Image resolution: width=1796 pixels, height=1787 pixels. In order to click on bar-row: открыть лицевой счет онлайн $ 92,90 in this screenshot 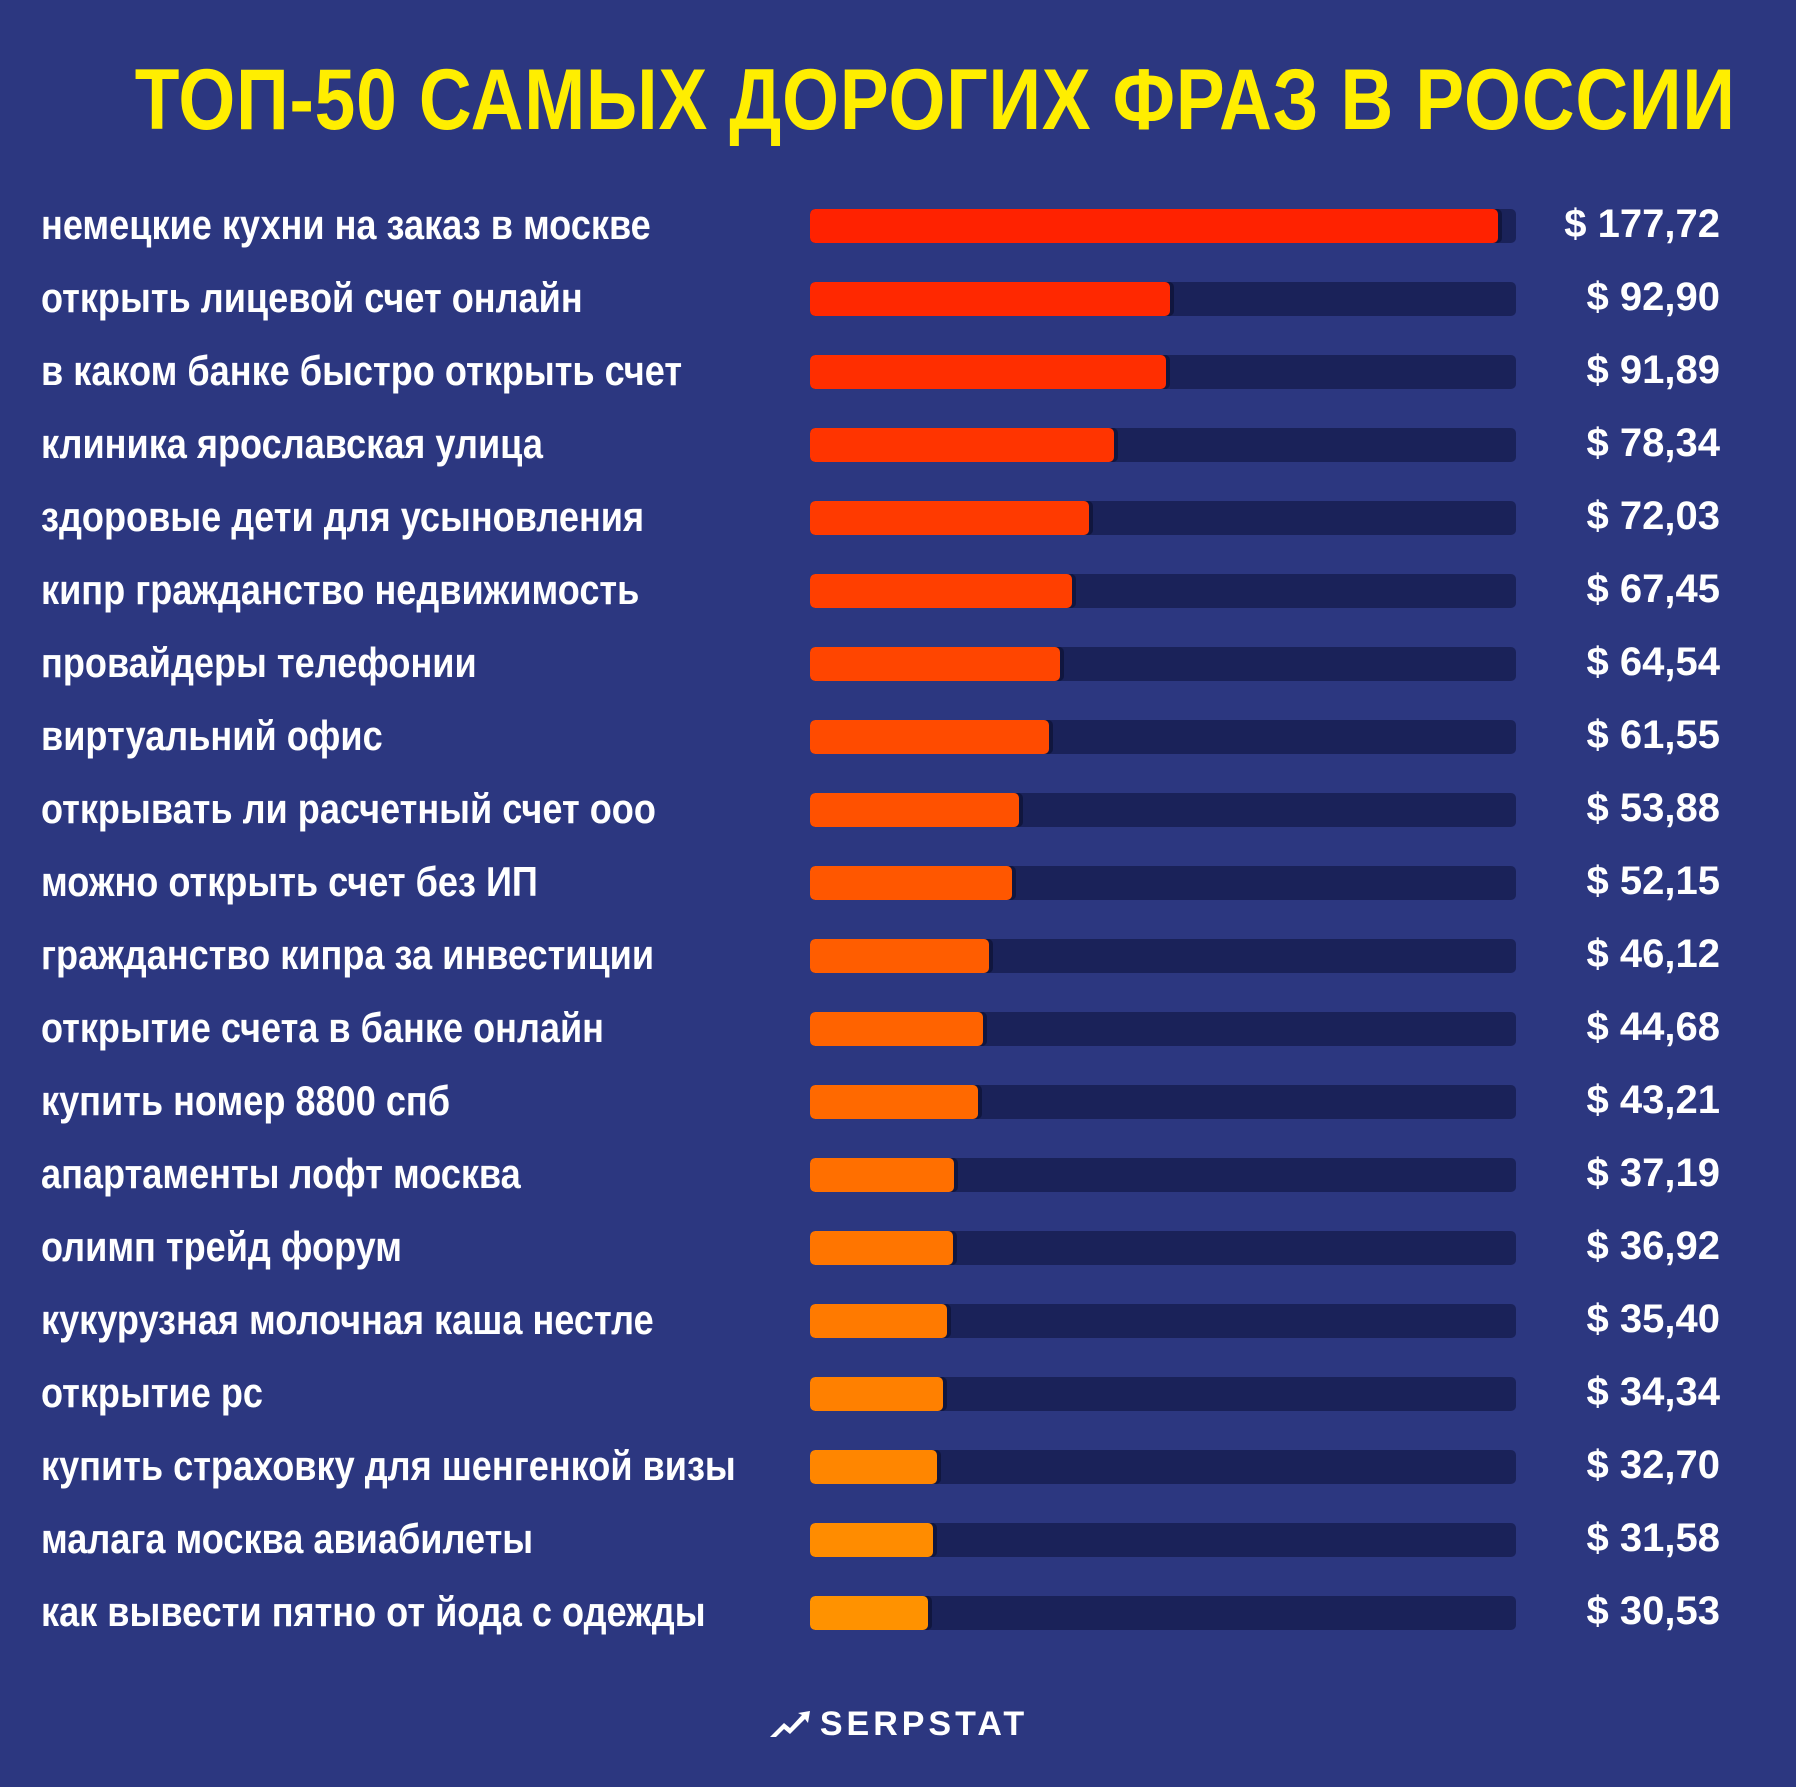, I will do `click(898, 297)`.